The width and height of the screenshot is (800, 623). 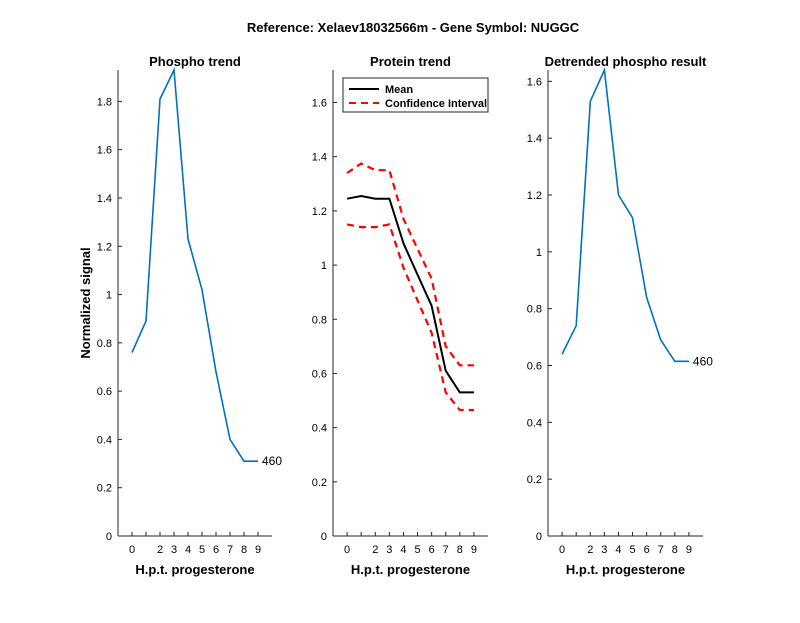 What do you see at coordinates (436, 104) in the screenshot?
I see `legend-label: Confidence Interval` at bounding box center [436, 104].